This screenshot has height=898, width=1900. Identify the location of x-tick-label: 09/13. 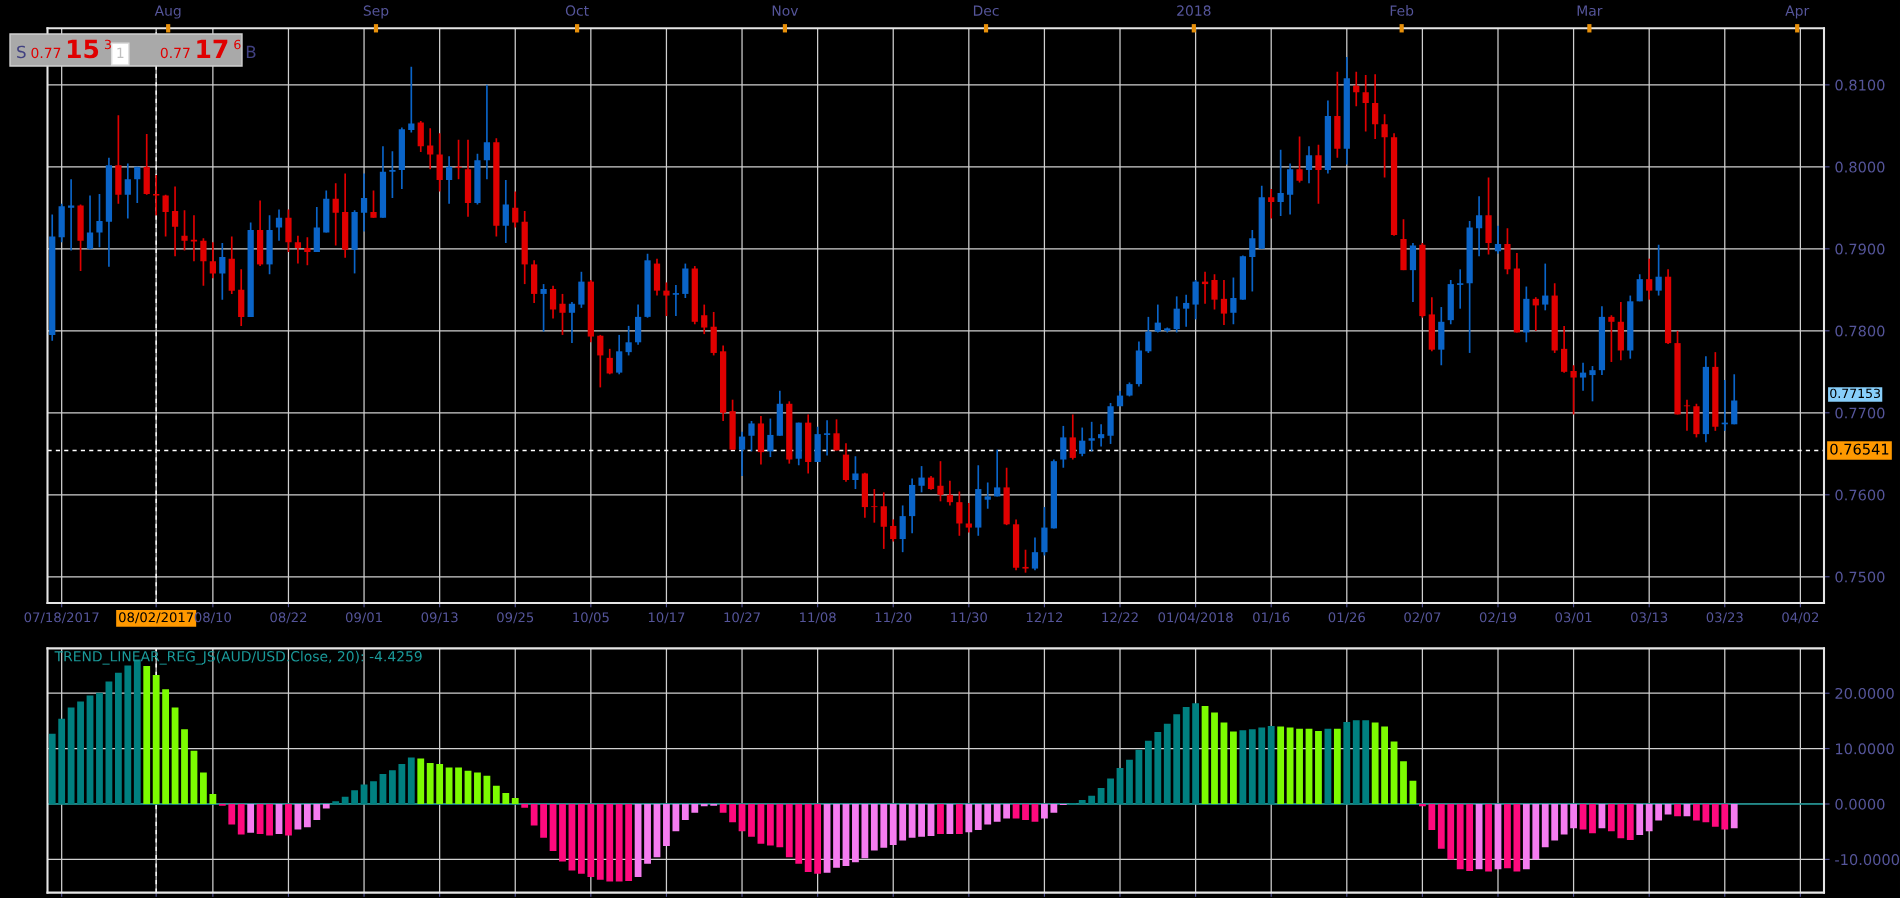
(439, 618).